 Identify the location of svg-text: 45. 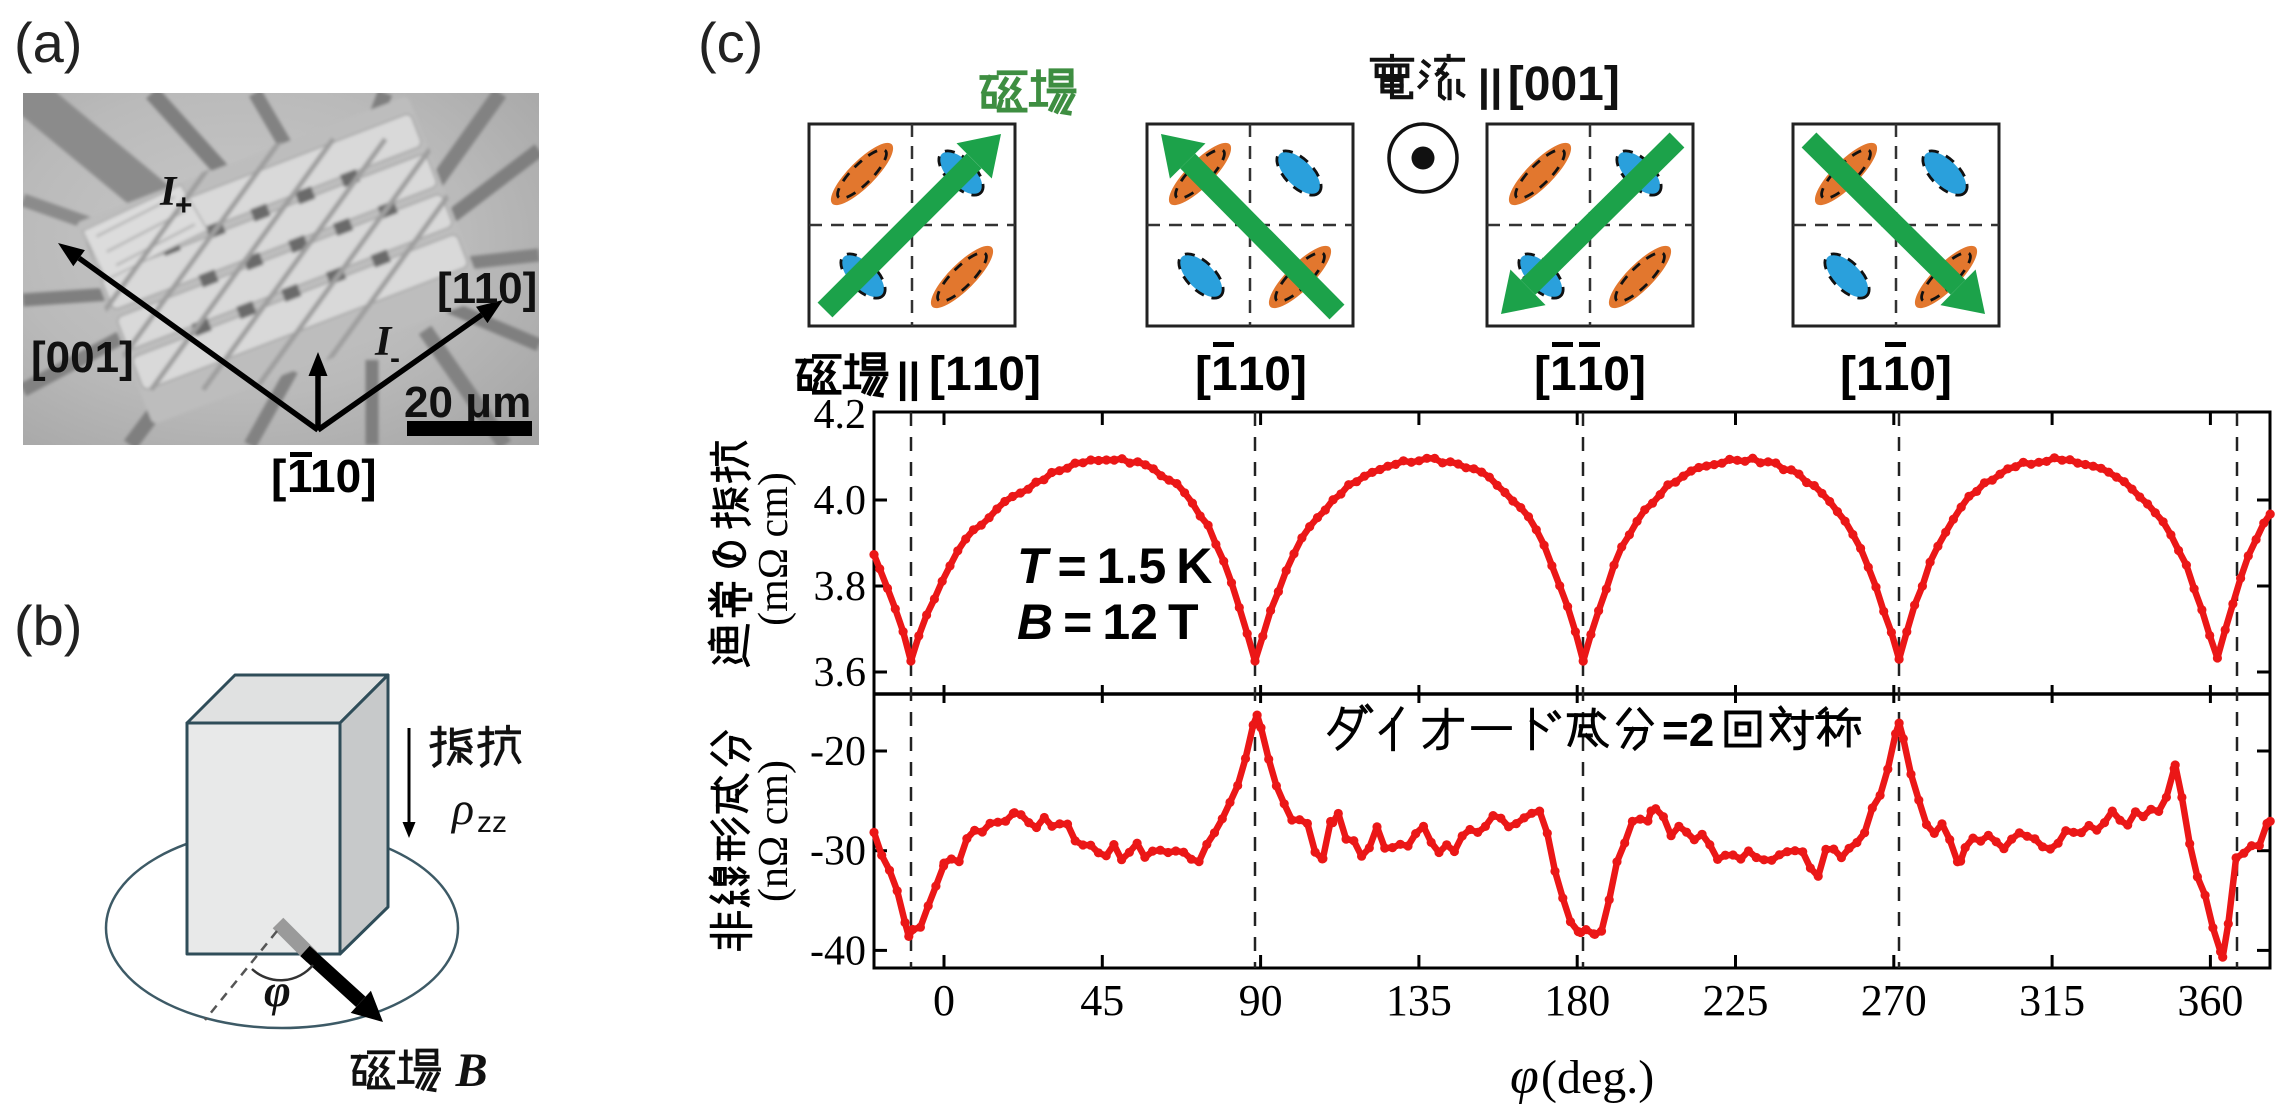
(1102, 1000).